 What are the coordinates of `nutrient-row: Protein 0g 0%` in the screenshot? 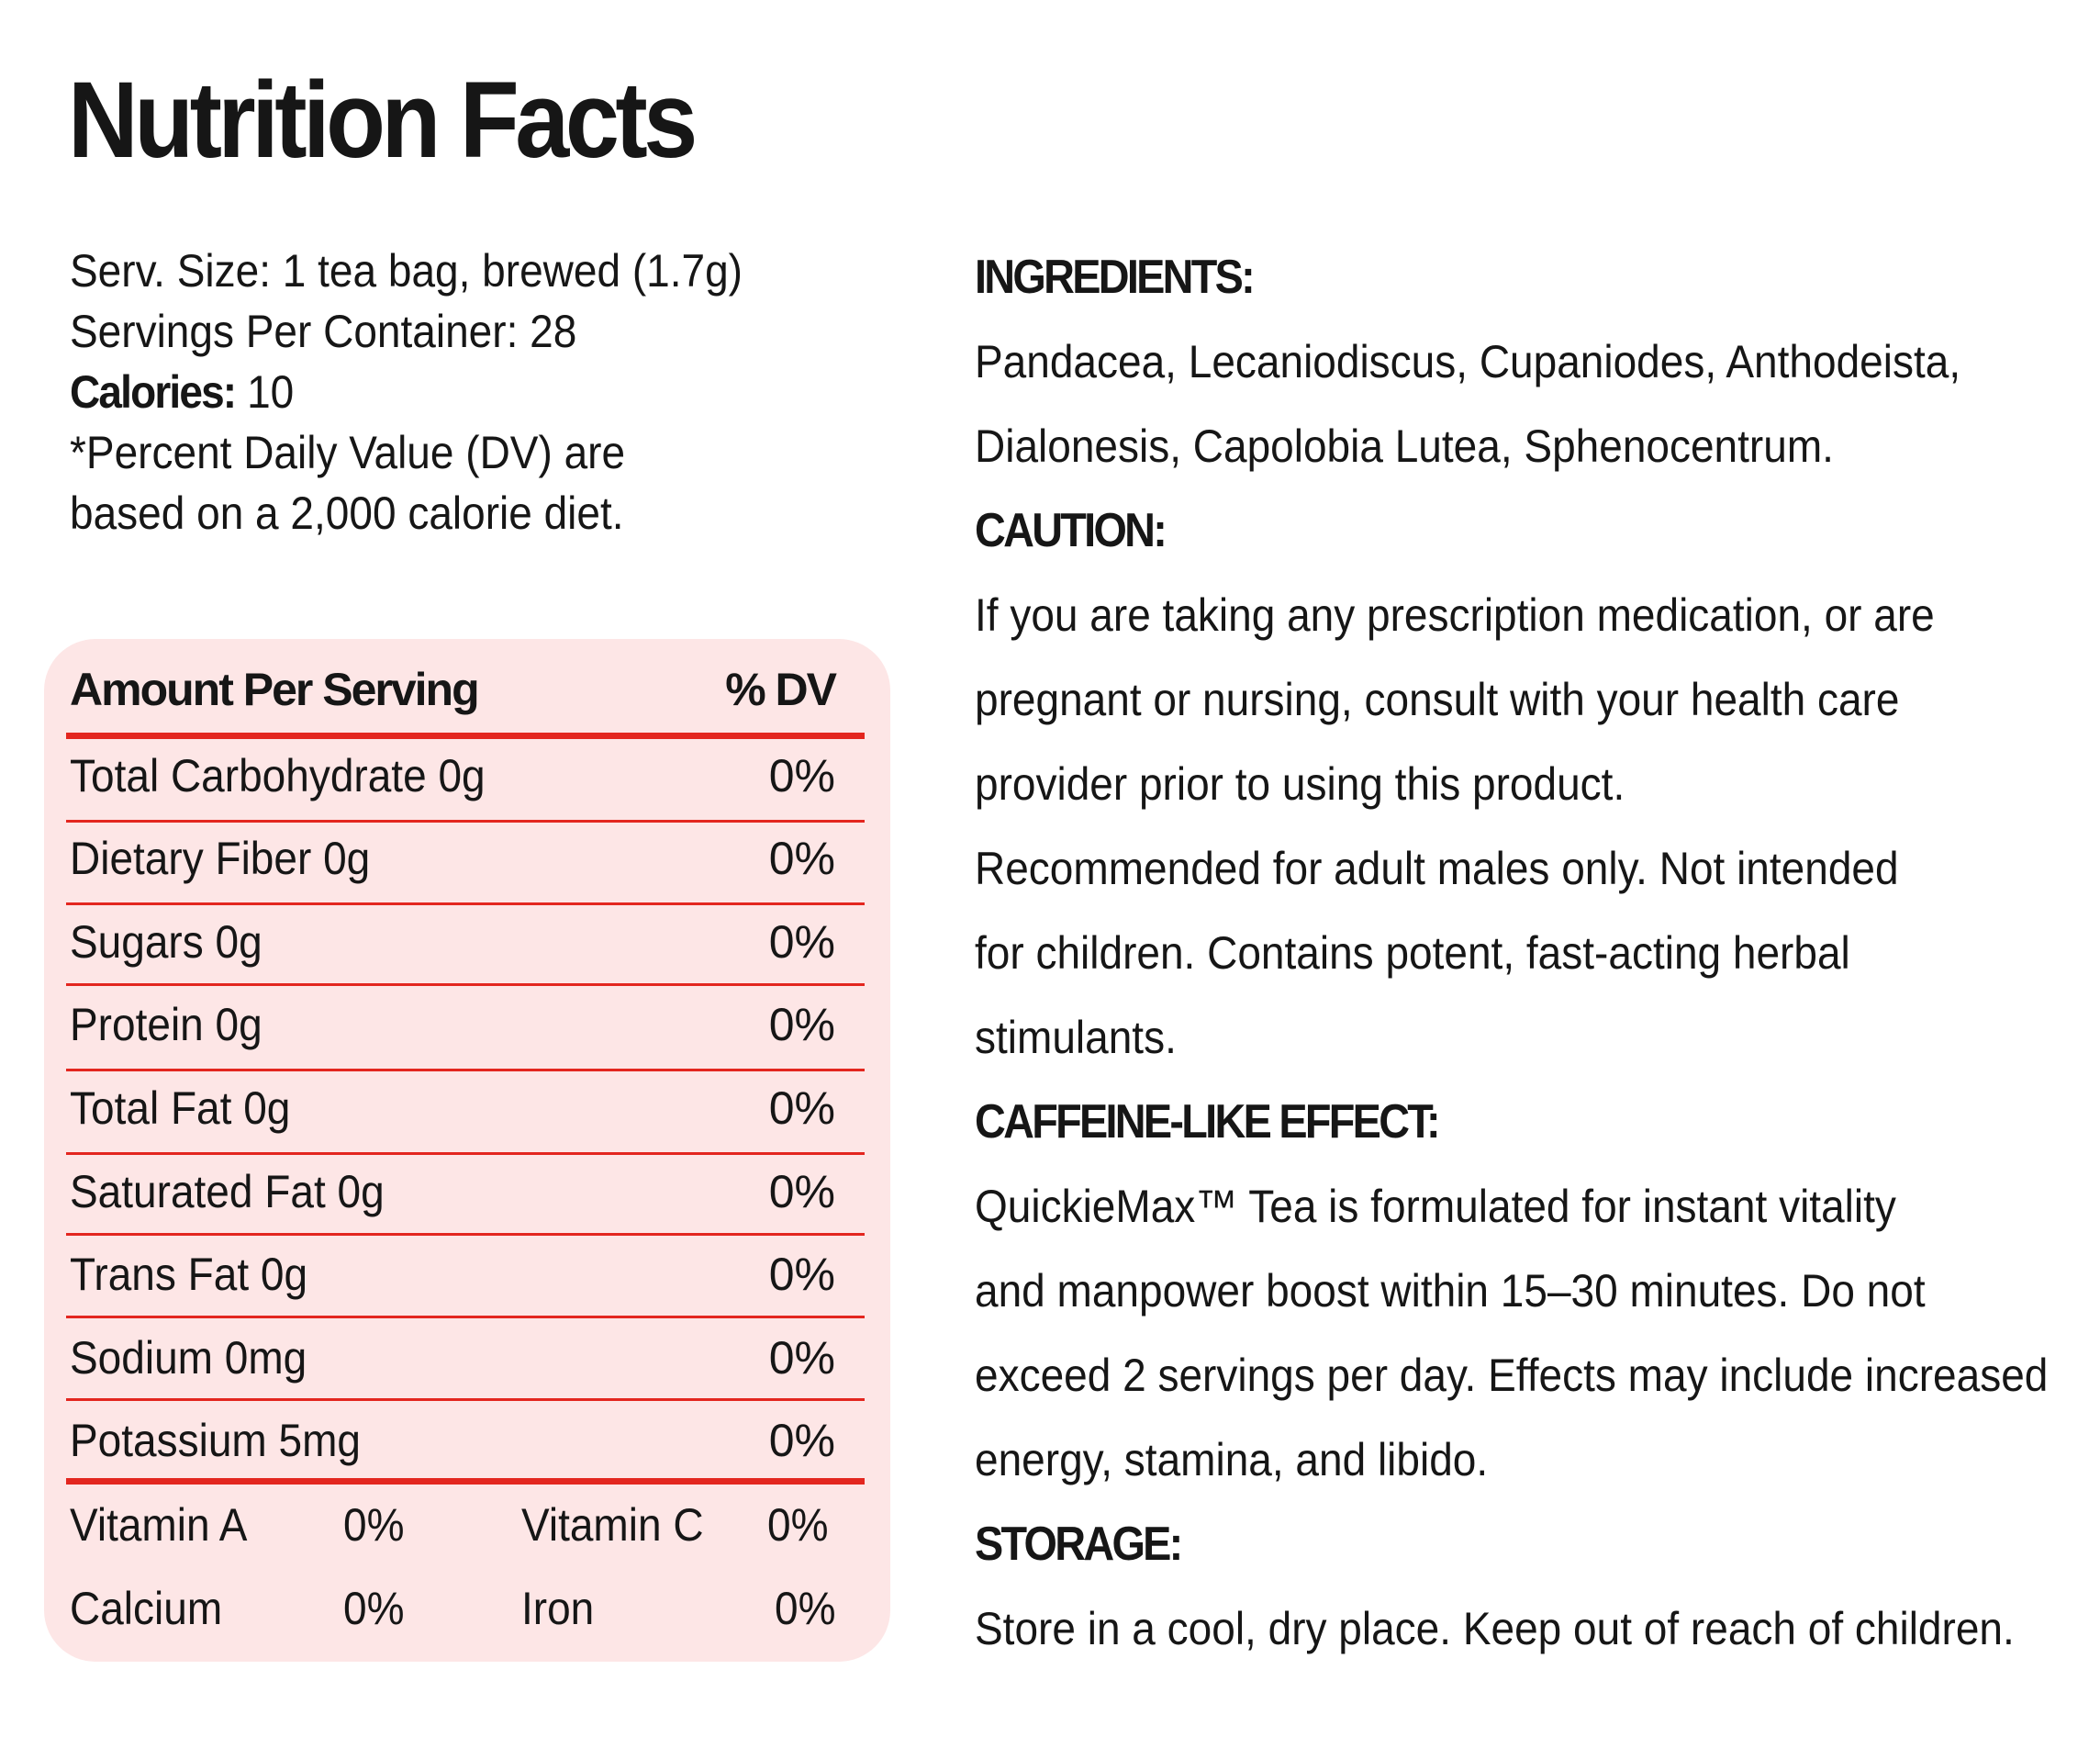 It's located at (452, 1024).